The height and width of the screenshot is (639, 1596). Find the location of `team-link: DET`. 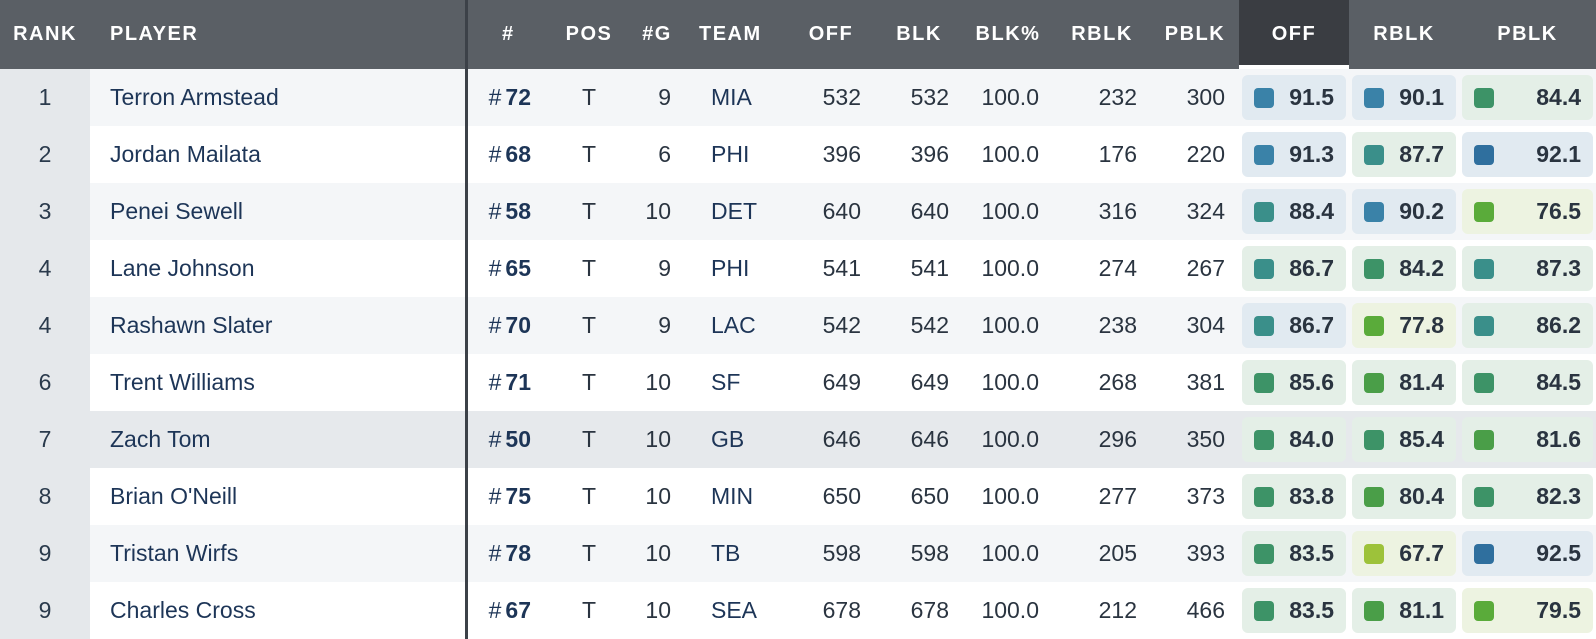

team-link: DET is located at coordinates (736, 211).